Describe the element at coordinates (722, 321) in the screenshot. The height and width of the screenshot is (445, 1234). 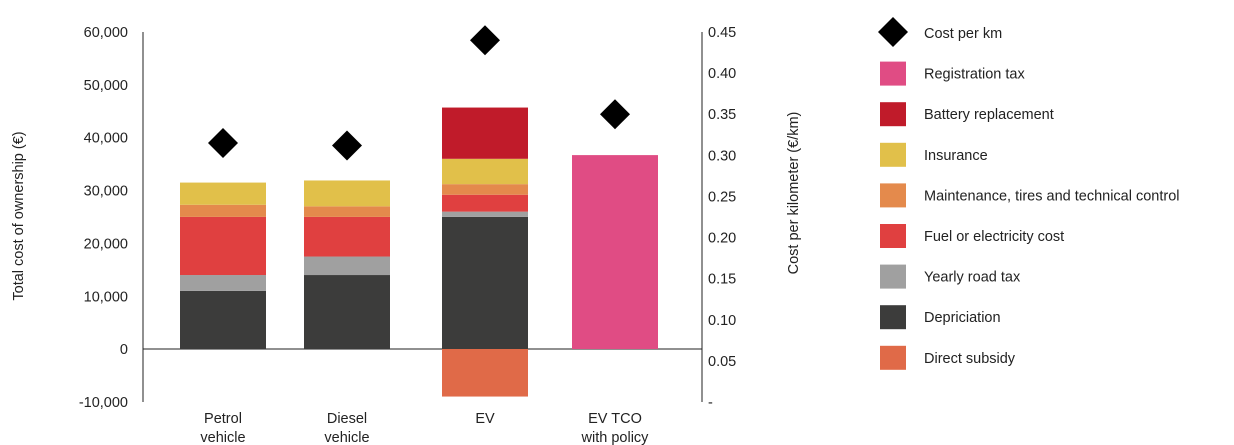
I see `y2-tick-label: 0.10` at that location.